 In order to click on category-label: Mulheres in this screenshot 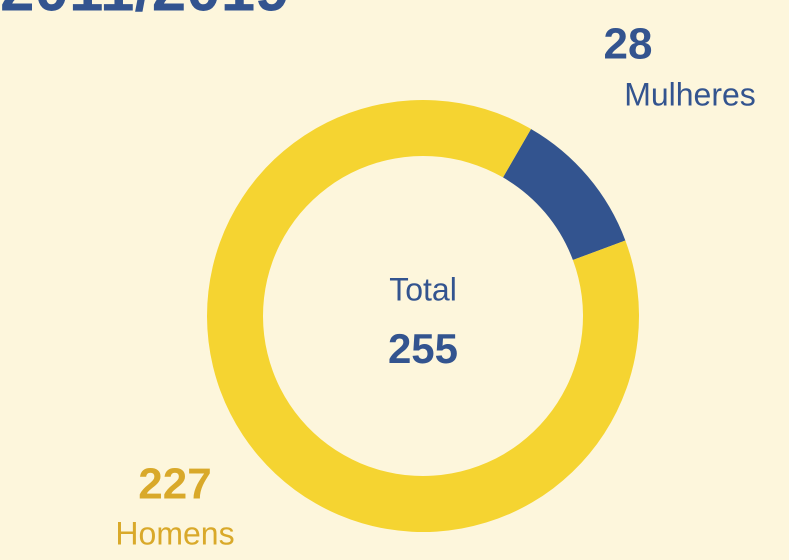, I will do `click(690, 94)`.